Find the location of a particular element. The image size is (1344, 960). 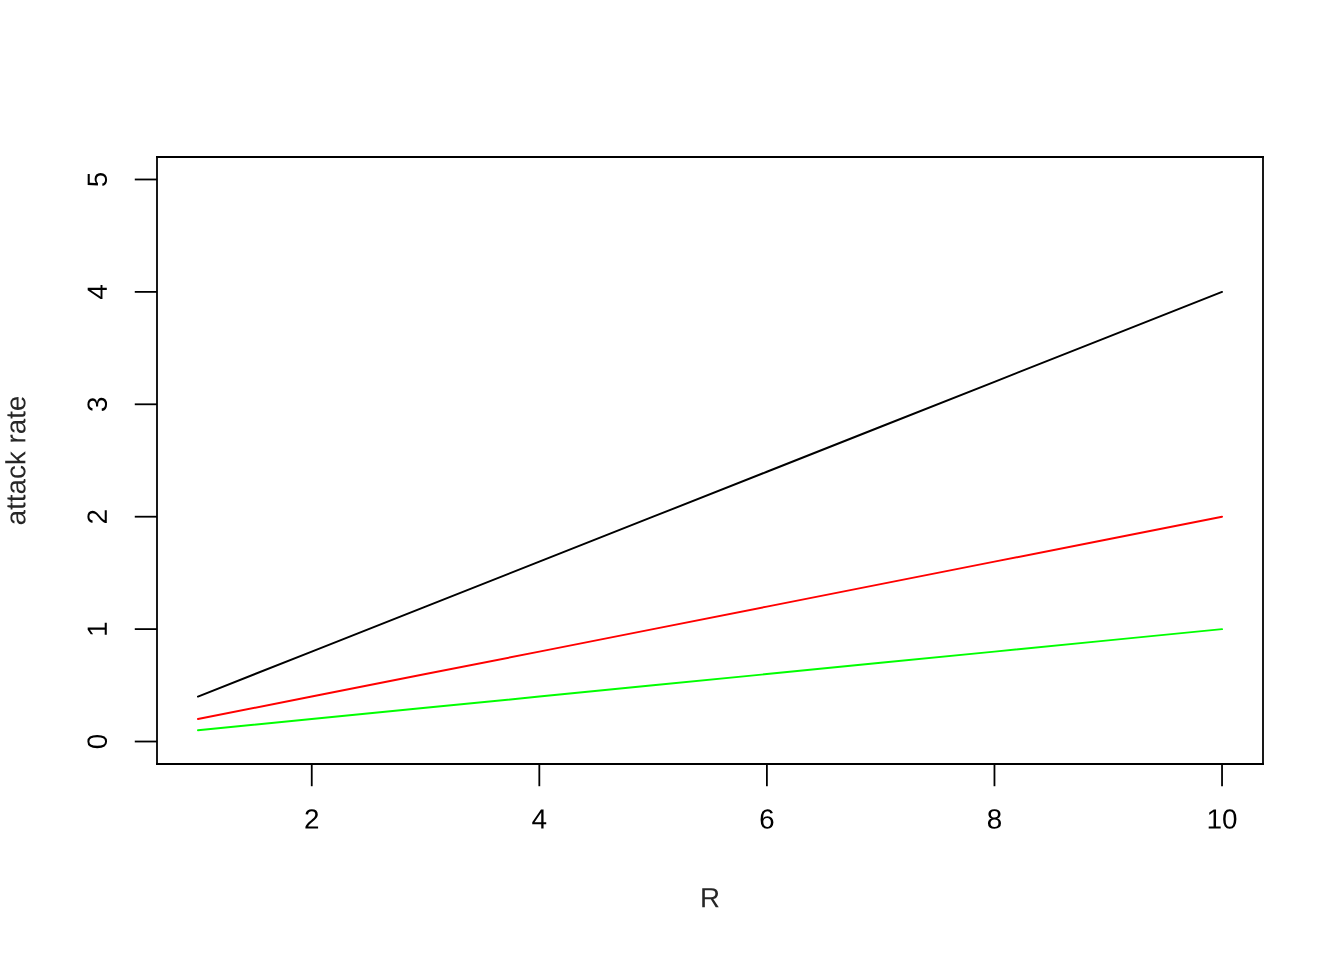

x-tick-label: 4 is located at coordinates (539, 819).